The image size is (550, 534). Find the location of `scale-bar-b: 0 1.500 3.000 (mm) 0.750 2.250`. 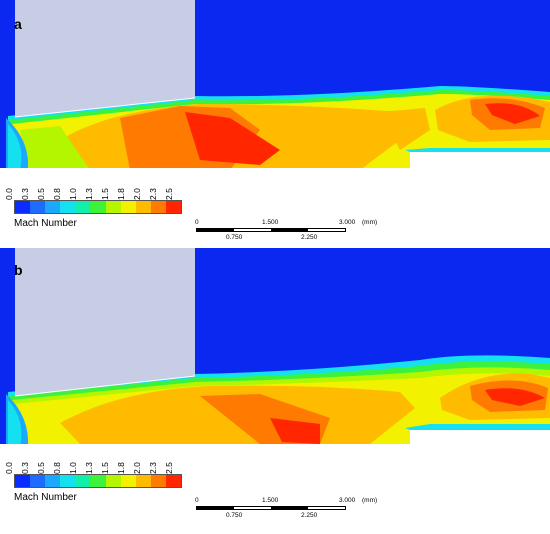

scale-bar-b: 0 1.500 3.000 (mm) 0.750 2.250 is located at coordinates (295, 511).